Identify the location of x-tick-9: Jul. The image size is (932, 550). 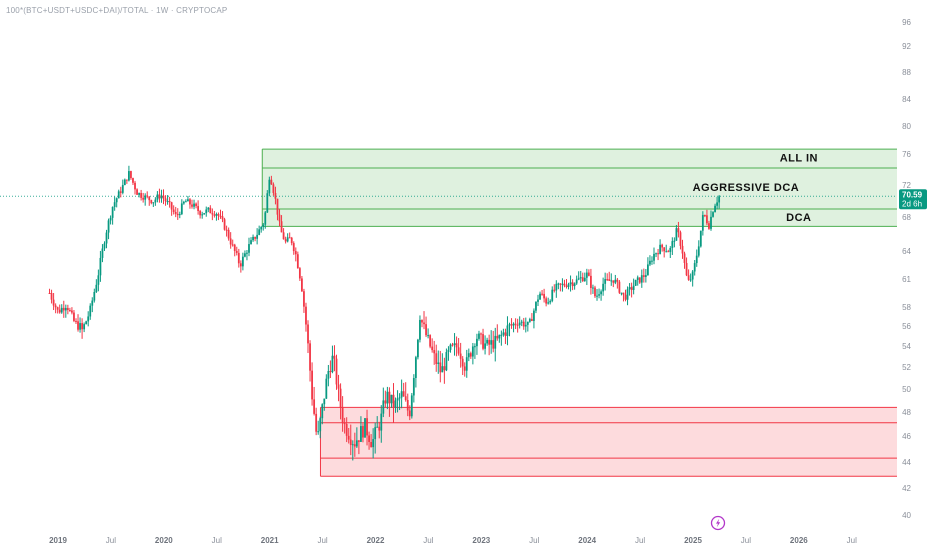
(534, 540).